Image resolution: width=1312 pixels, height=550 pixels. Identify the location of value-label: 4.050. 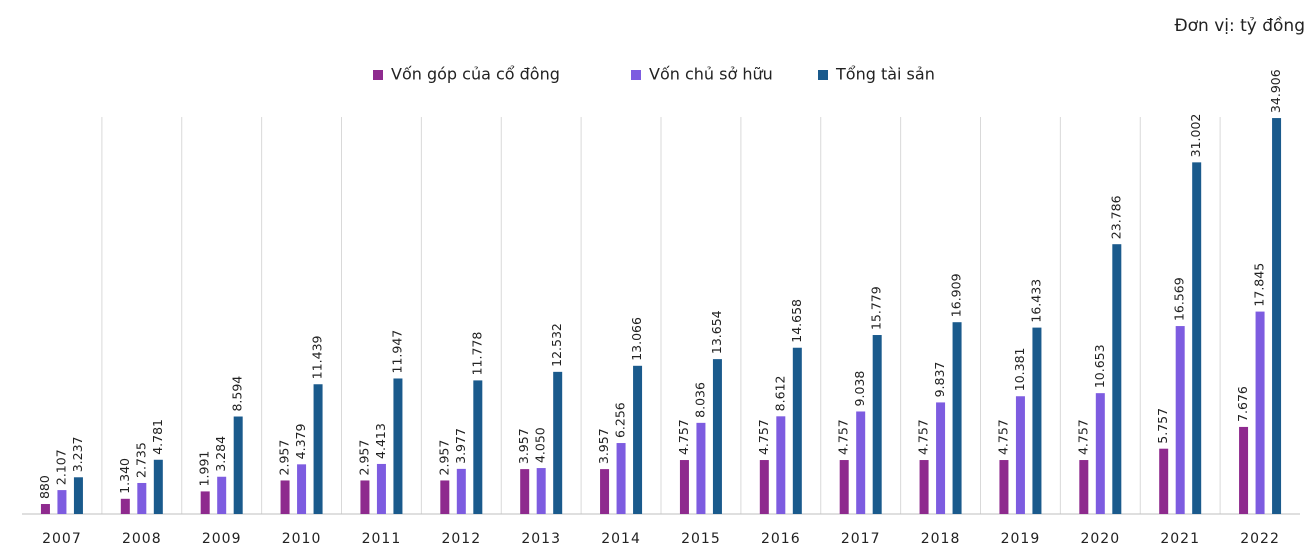
(540, 445).